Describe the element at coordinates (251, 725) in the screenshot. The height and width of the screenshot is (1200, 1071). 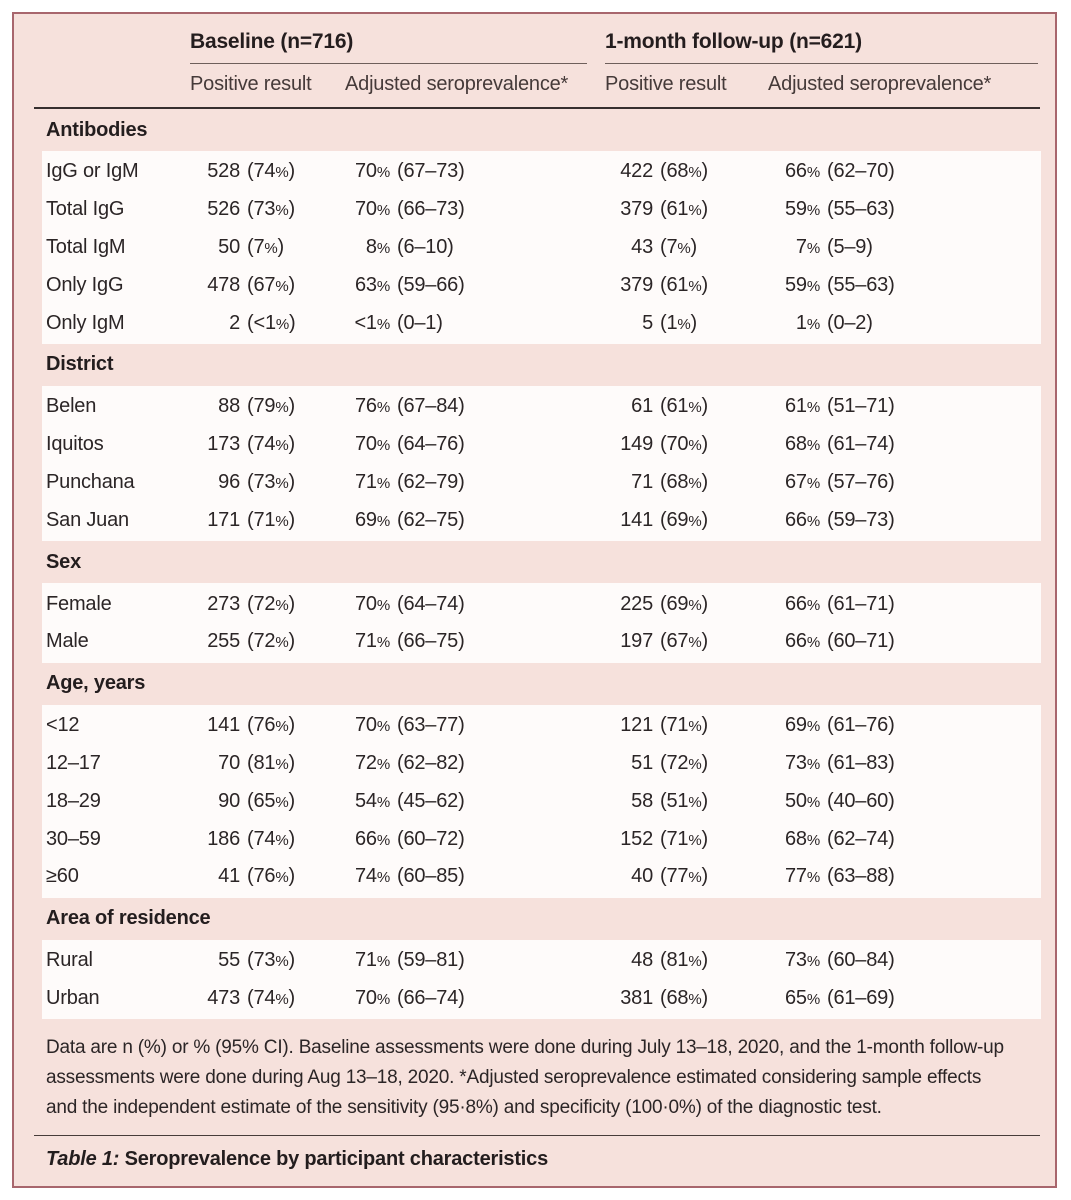
I see `cell-positive-baseline: 141 (76%)` at that location.